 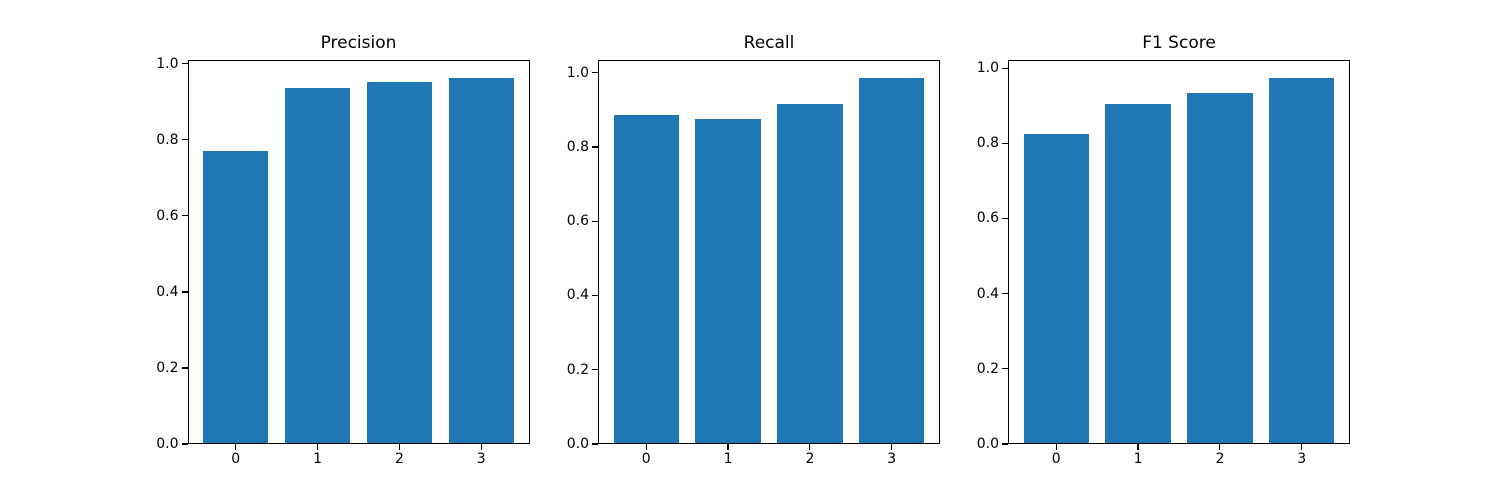 What do you see at coordinates (769, 43) in the screenshot?
I see `chart-title-recall: Recall` at bounding box center [769, 43].